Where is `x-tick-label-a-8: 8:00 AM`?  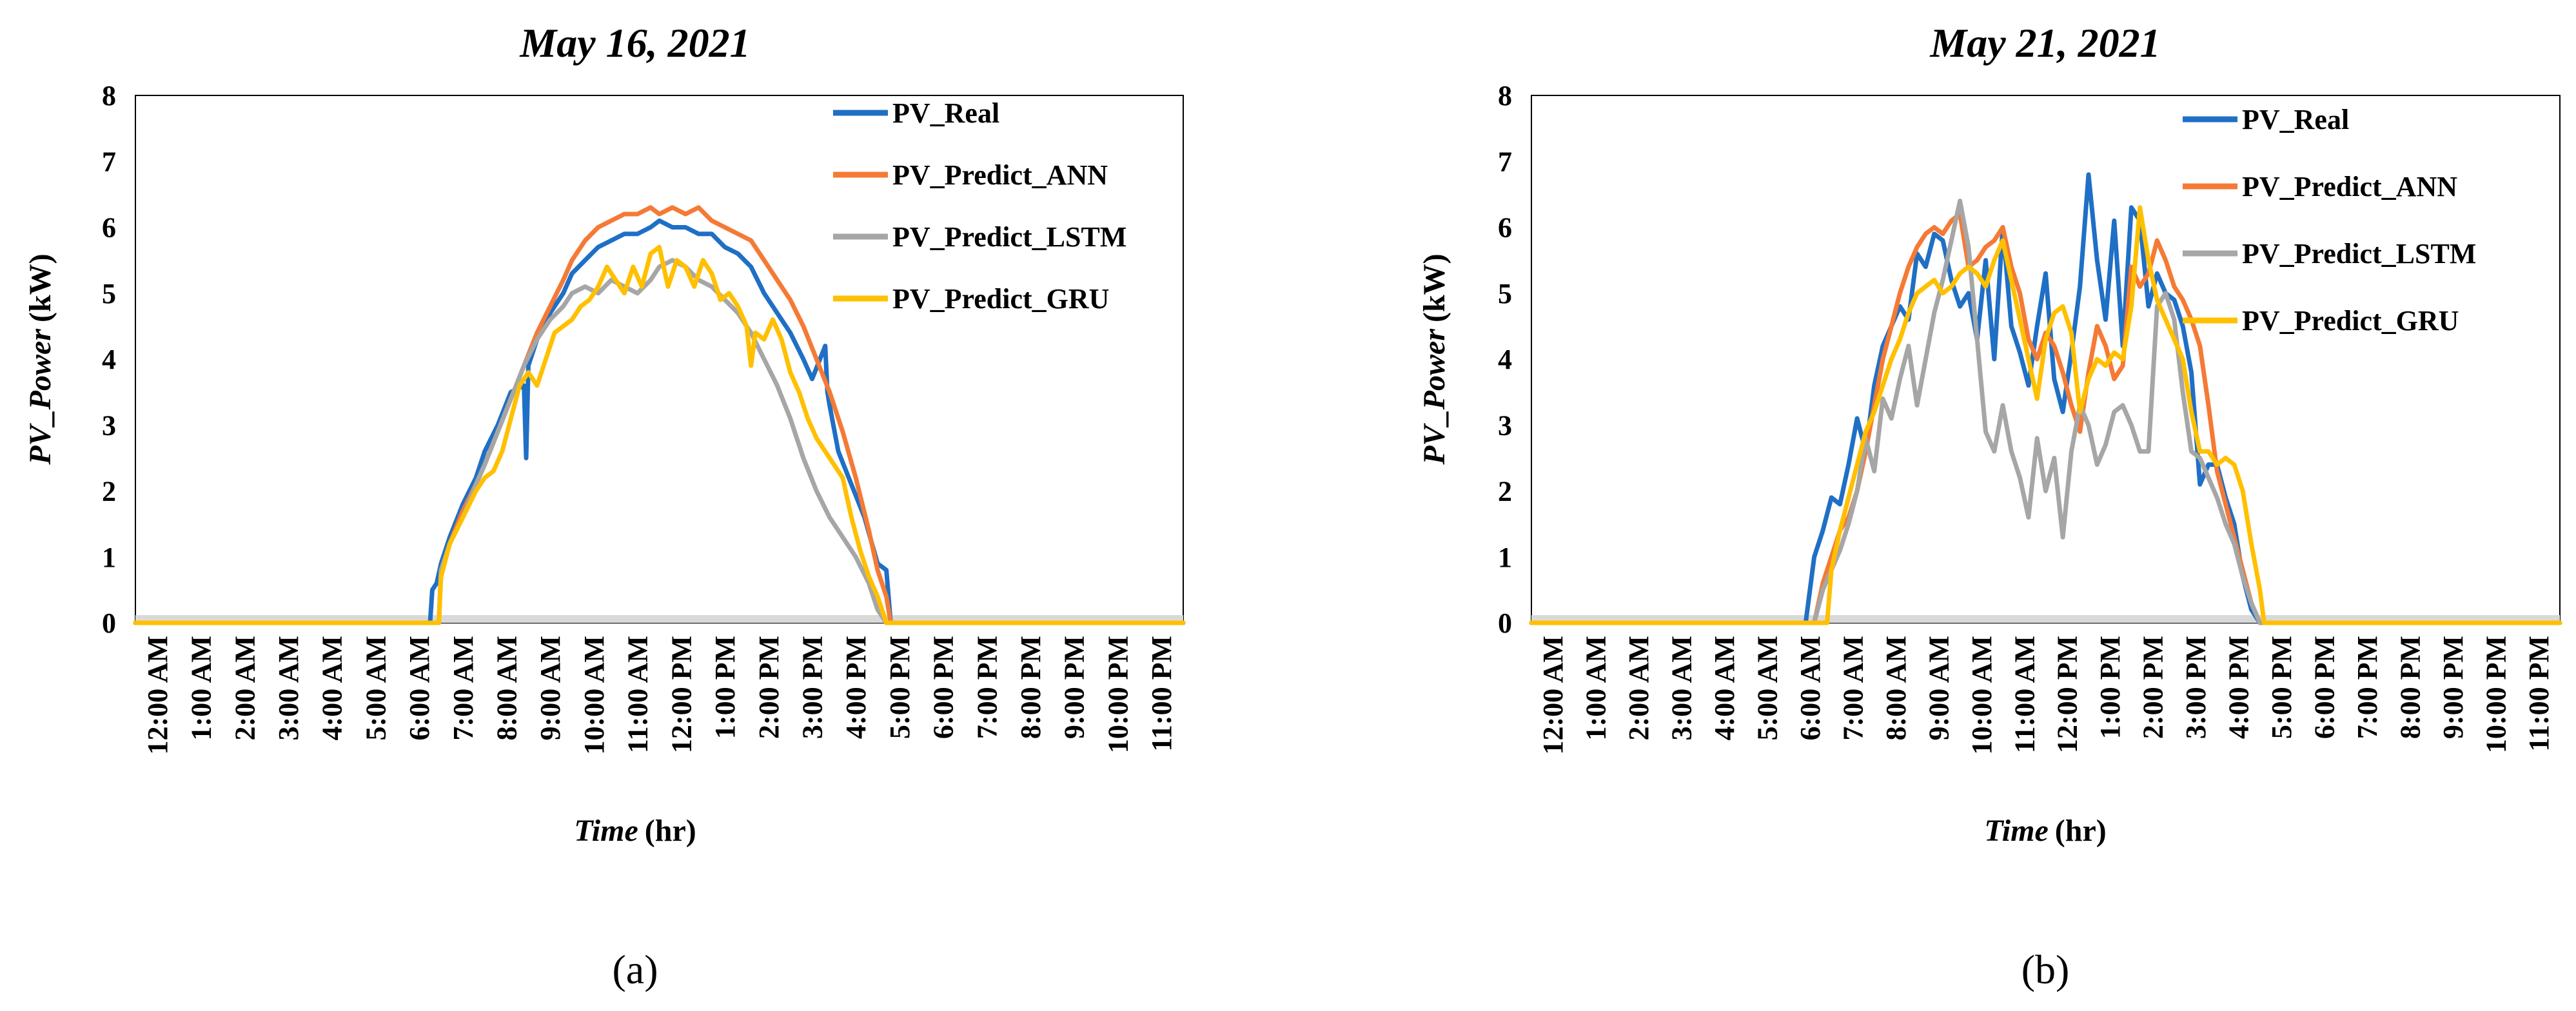 x-tick-label-a-8: 8:00 AM is located at coordinates (507, 688).